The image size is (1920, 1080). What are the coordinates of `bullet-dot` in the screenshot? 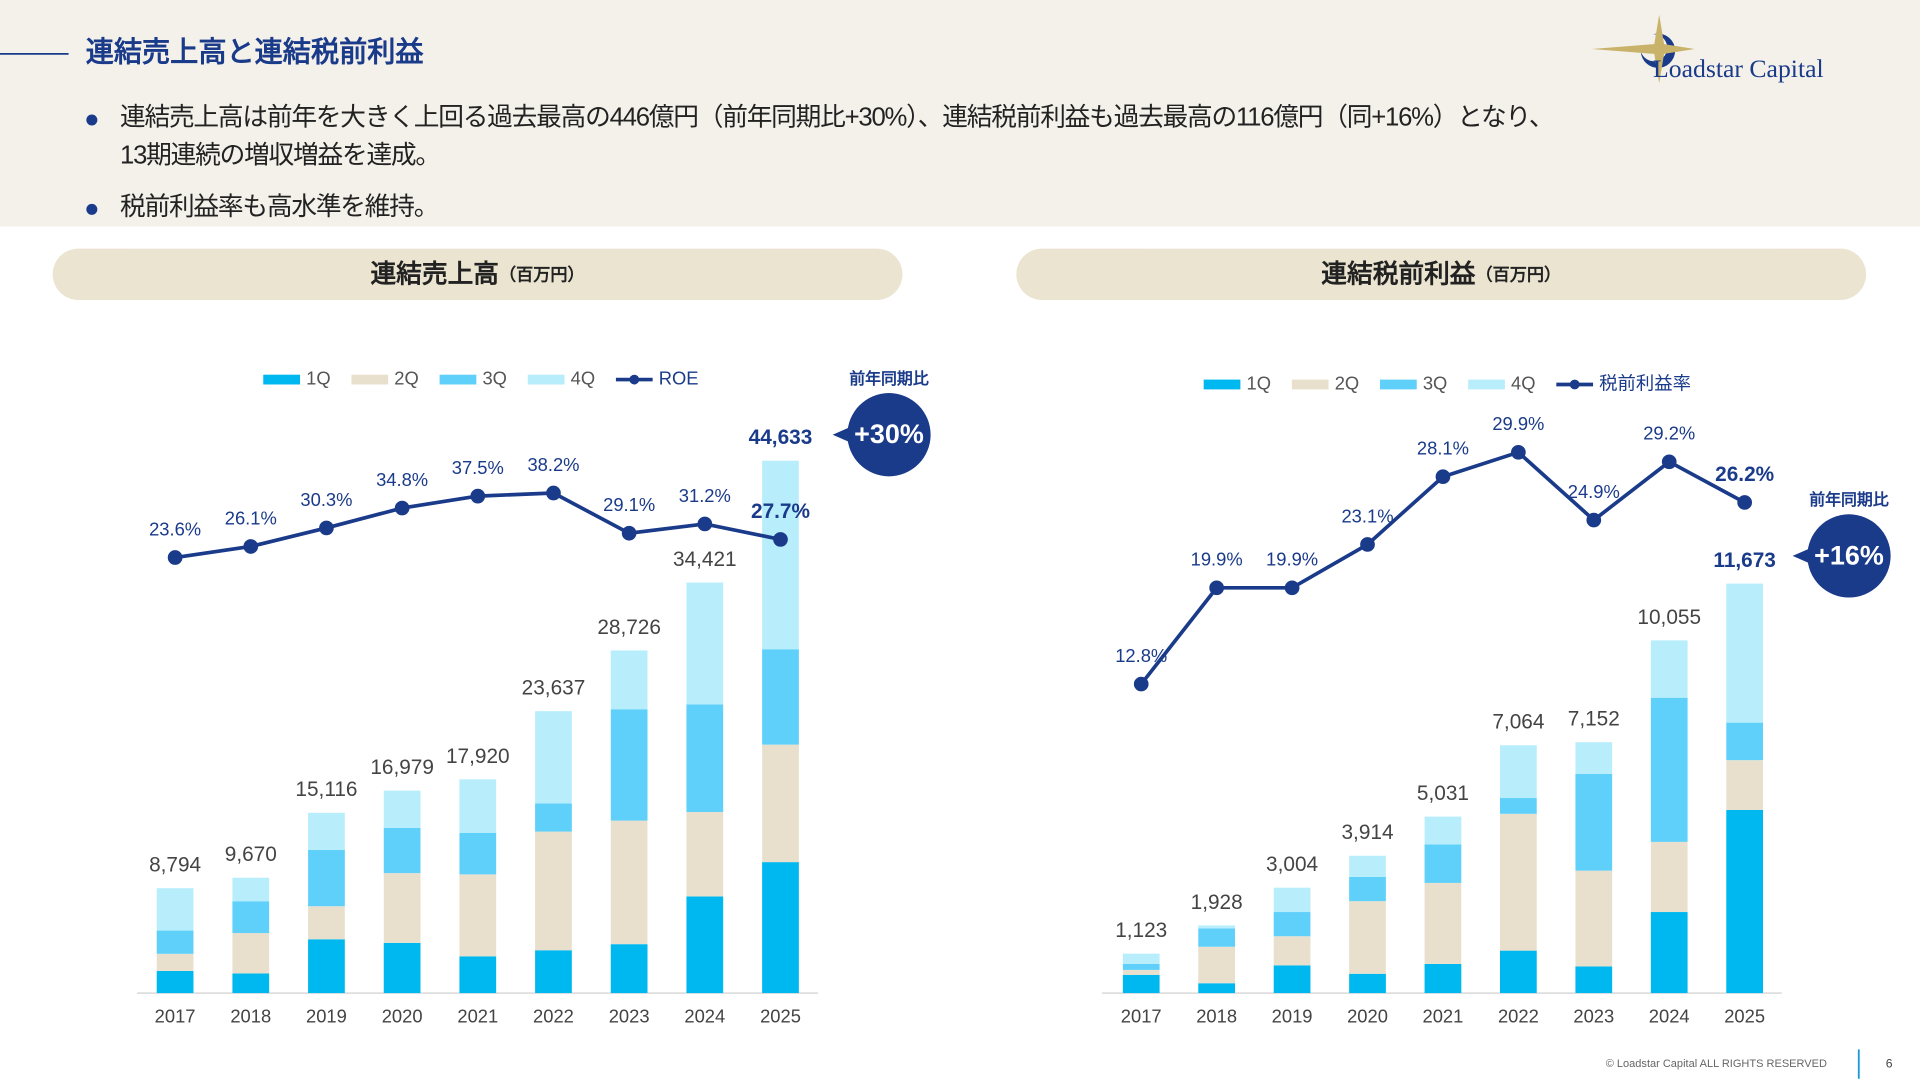 It's located at (92, 209).